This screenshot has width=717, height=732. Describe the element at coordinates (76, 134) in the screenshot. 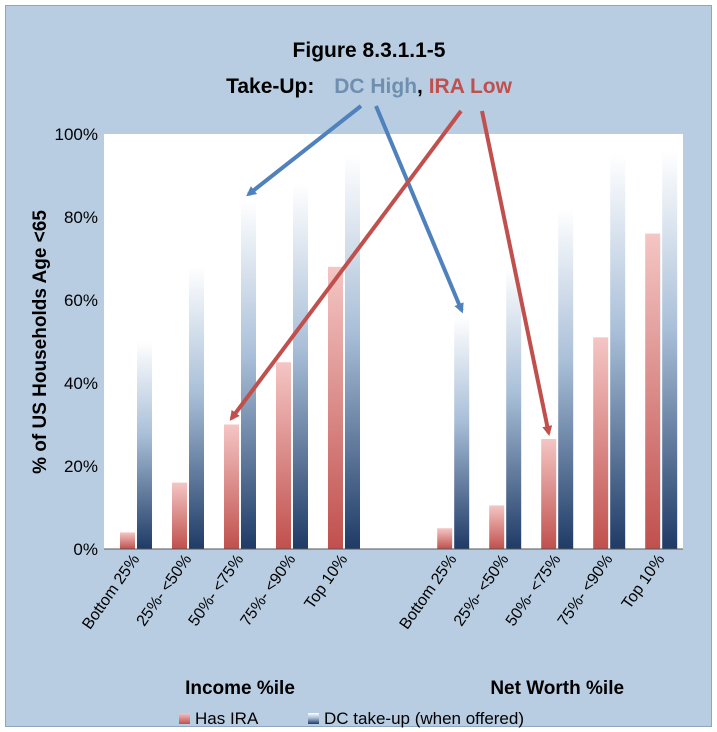

I see `y-tick-label: 100%` at that location.